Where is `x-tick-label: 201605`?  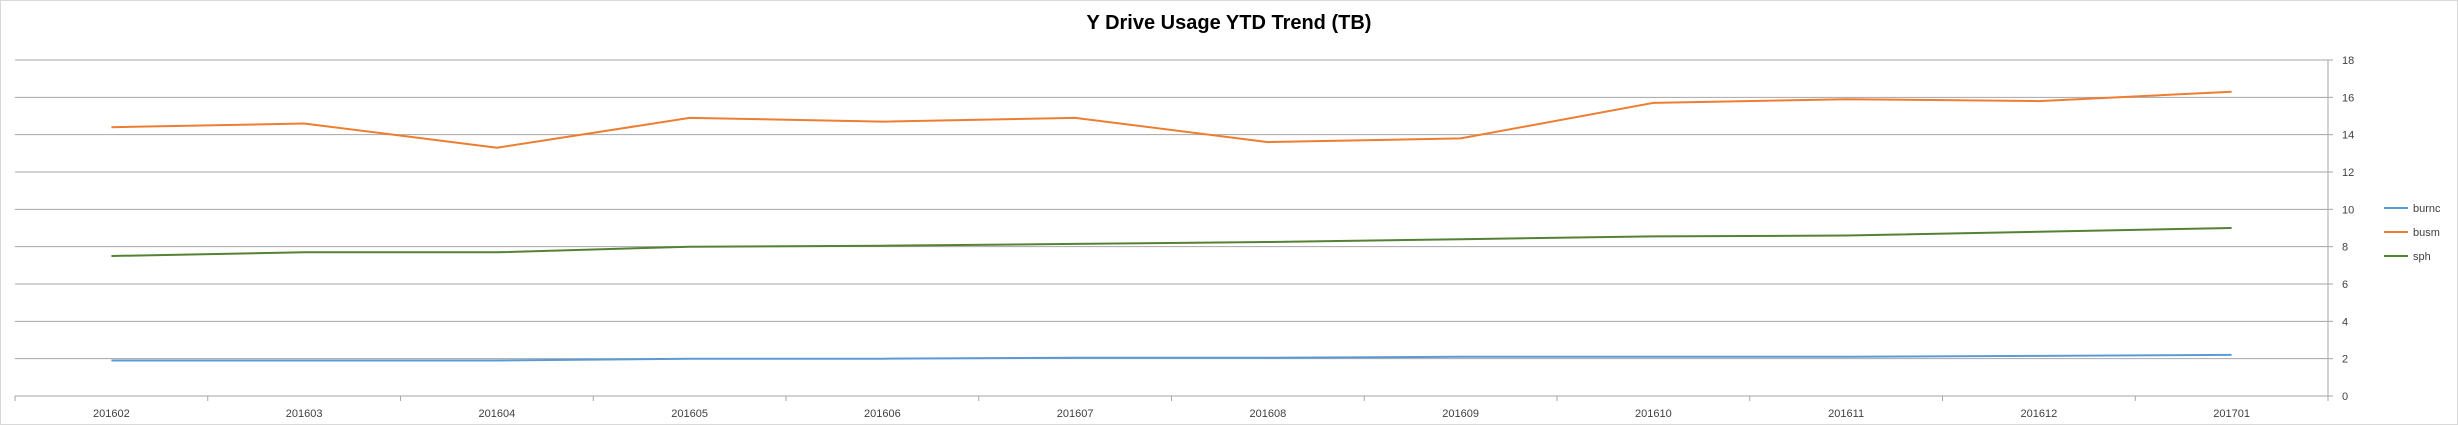 x-tick-label: 201605 is located at coordinates (689, 414).